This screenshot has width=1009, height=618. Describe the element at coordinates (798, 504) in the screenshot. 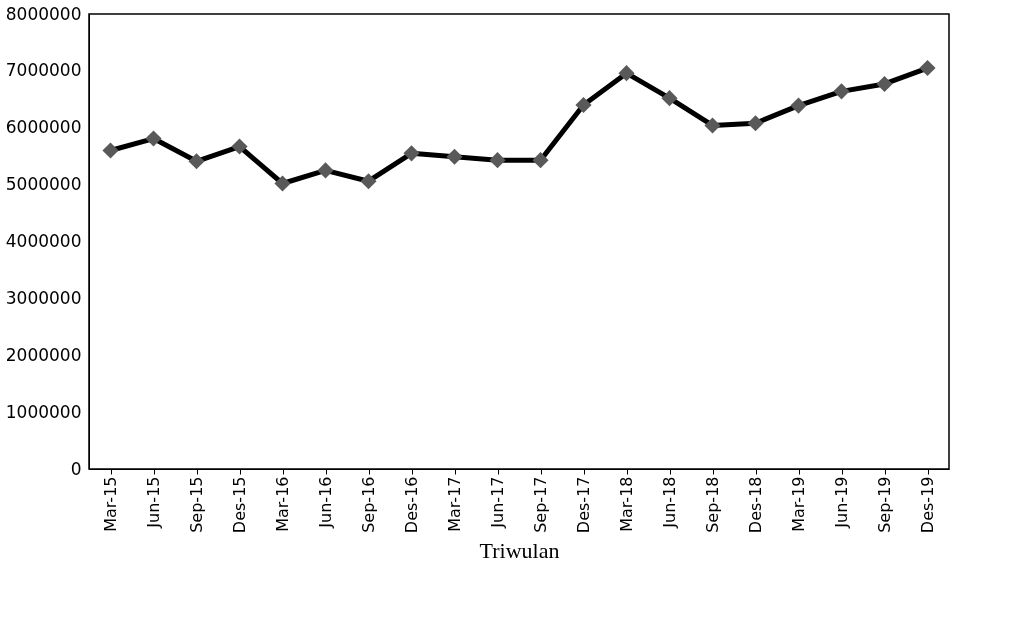

I see `x-tick-label: Mar-19` at that location.